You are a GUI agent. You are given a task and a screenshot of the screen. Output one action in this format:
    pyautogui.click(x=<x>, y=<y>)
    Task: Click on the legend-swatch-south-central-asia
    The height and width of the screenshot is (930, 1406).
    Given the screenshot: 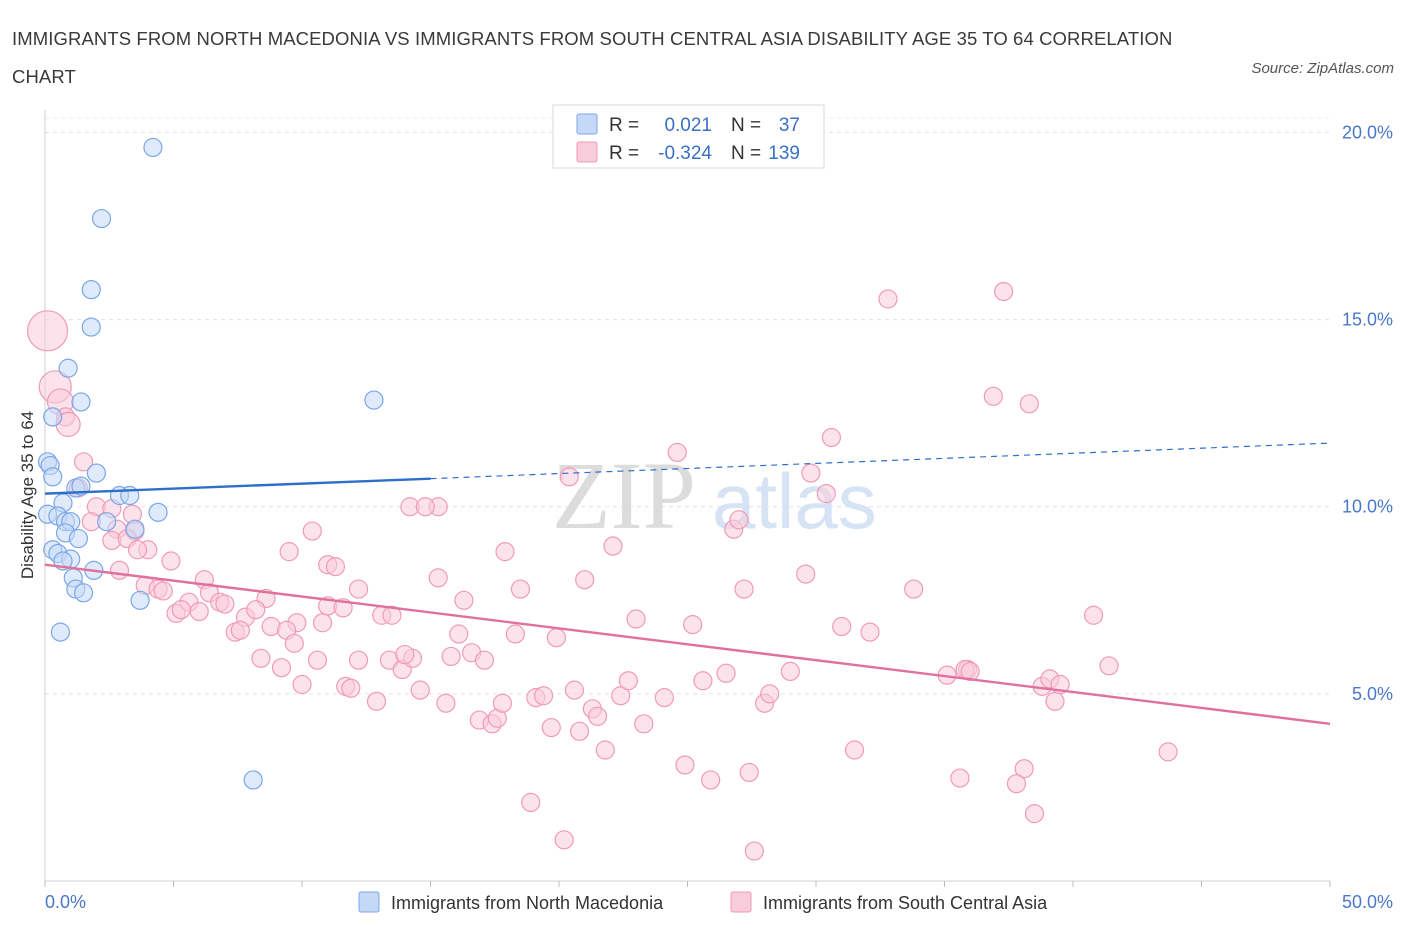 What is the action you would take?
    pyautogui.click(x=741, y=902)
    